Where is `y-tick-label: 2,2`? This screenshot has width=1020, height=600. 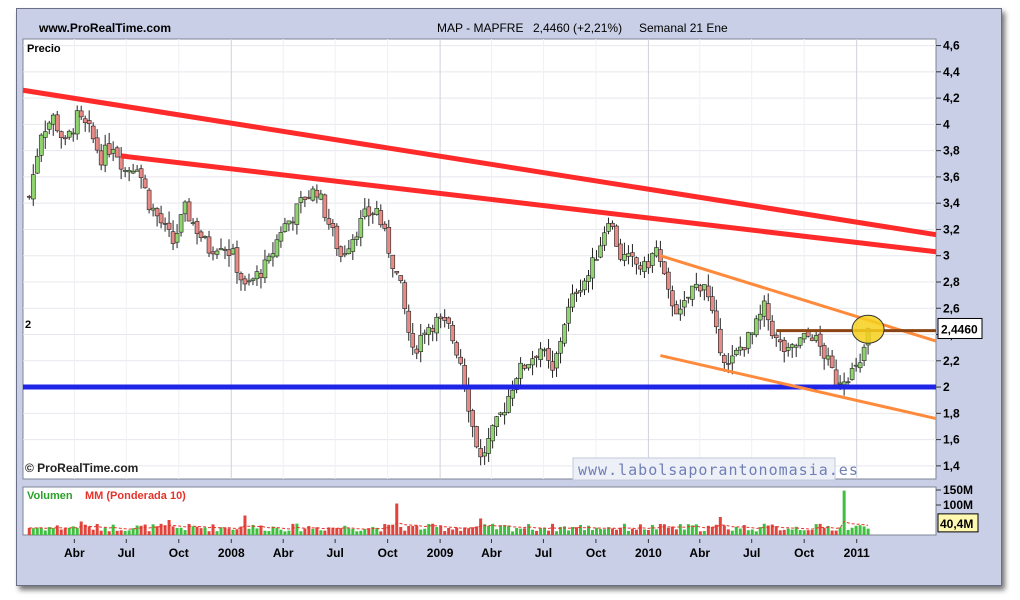
y-tick-label: 2,2 is located at coordinates (951, 361).